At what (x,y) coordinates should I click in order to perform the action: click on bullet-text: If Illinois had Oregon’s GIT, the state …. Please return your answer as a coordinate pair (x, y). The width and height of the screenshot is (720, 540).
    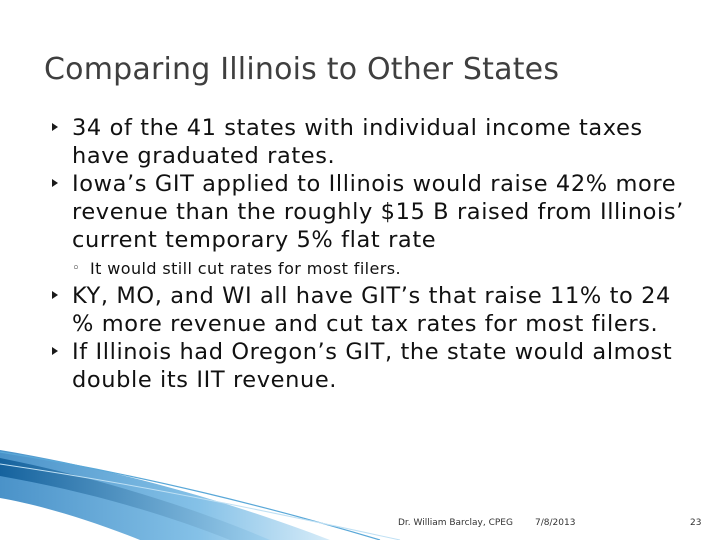
    Looking at the image, I should click on (372, 366).